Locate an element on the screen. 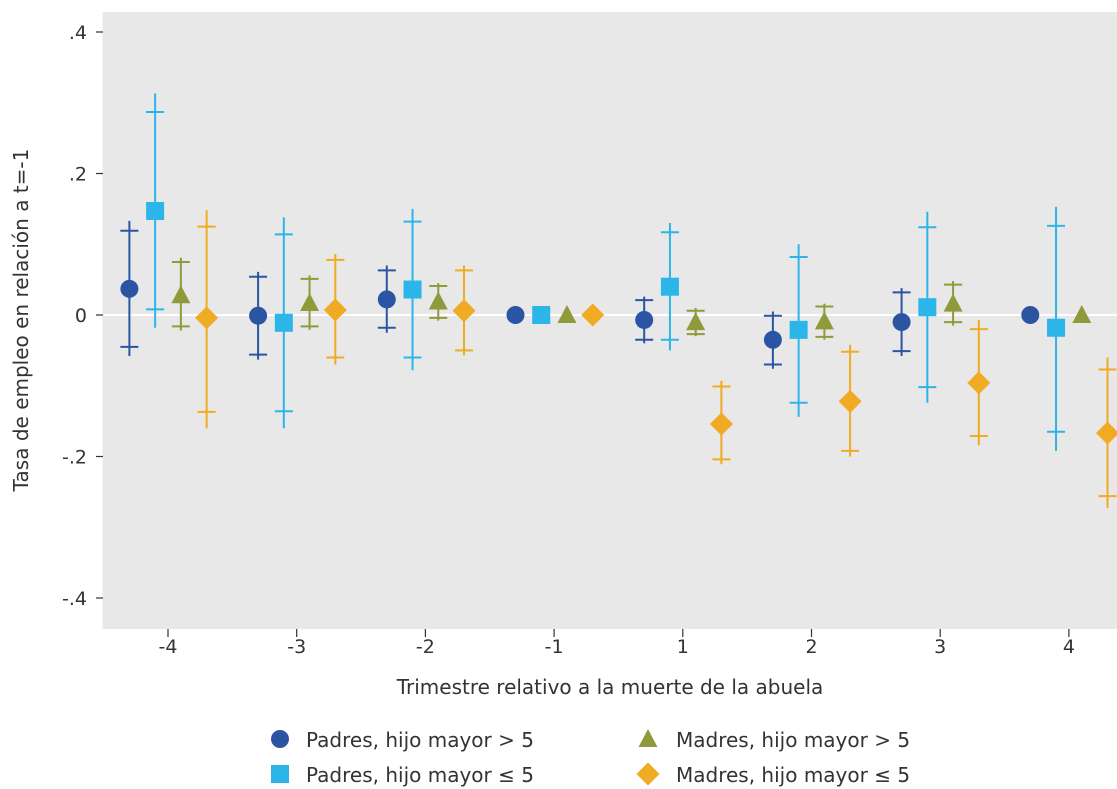 The image size is (1117, 789). legend-item: Madres, hijo mayor > 5 is located at coordinates (774, 740).